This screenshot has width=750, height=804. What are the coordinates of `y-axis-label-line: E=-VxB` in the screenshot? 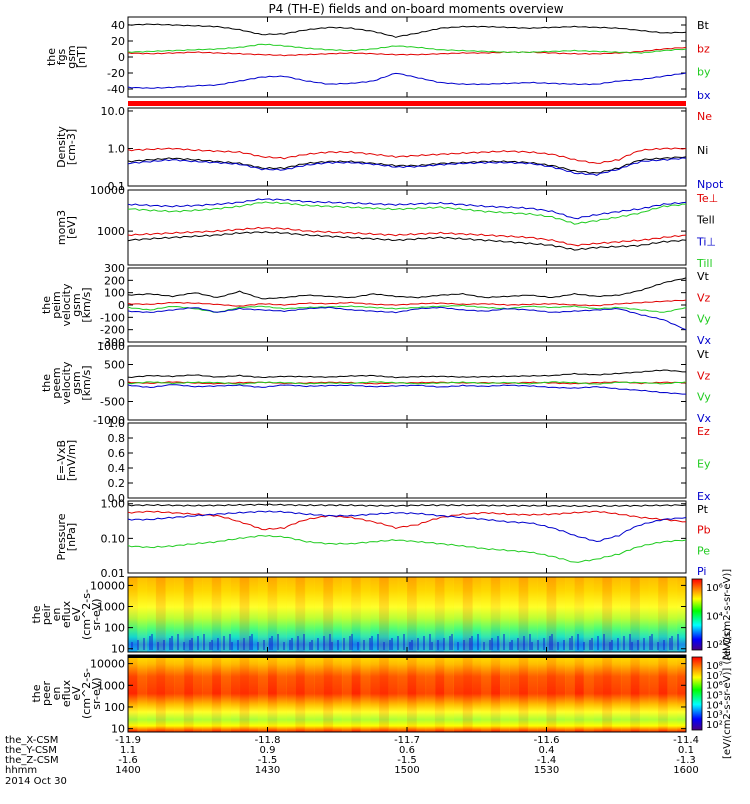 It's located at (61, 460).